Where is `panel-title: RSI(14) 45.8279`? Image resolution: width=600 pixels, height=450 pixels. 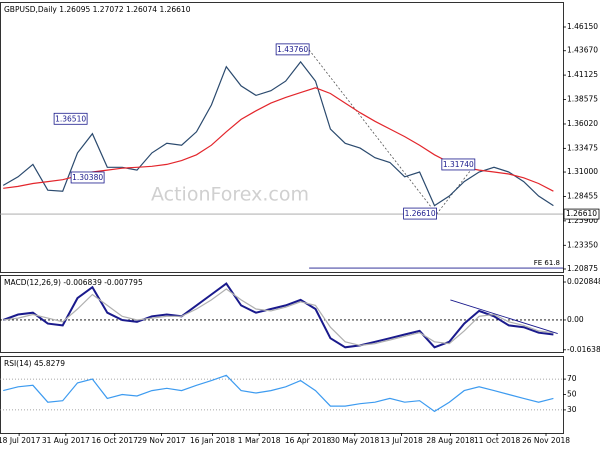 panel-title: RSI(14) 45.8279 is located at coordinates (34, 363).